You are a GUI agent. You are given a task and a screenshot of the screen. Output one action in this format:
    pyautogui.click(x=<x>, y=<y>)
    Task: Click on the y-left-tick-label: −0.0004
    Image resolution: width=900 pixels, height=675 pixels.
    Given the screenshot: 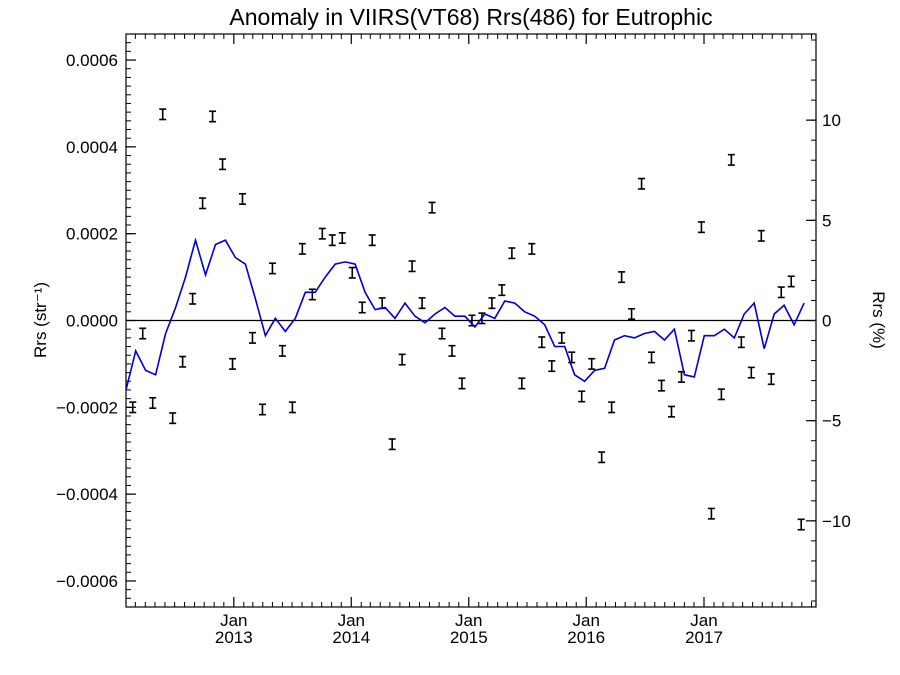 What is the action you would take?
    pyautogui.click(x=87, y=494)
    